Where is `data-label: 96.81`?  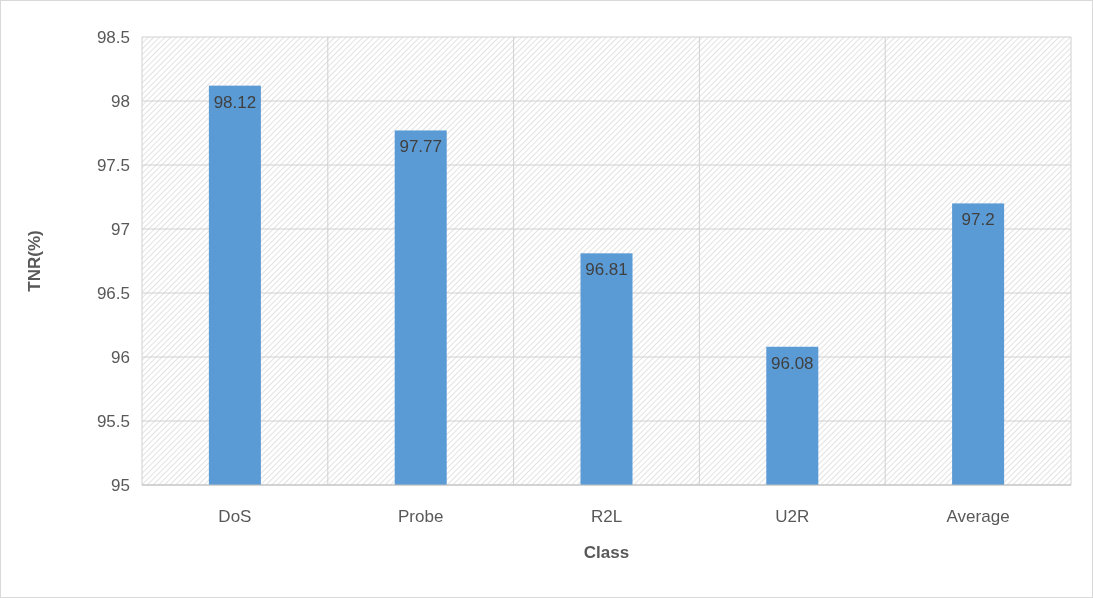 data-label: 96.81 is located at coordinates (606, 270).